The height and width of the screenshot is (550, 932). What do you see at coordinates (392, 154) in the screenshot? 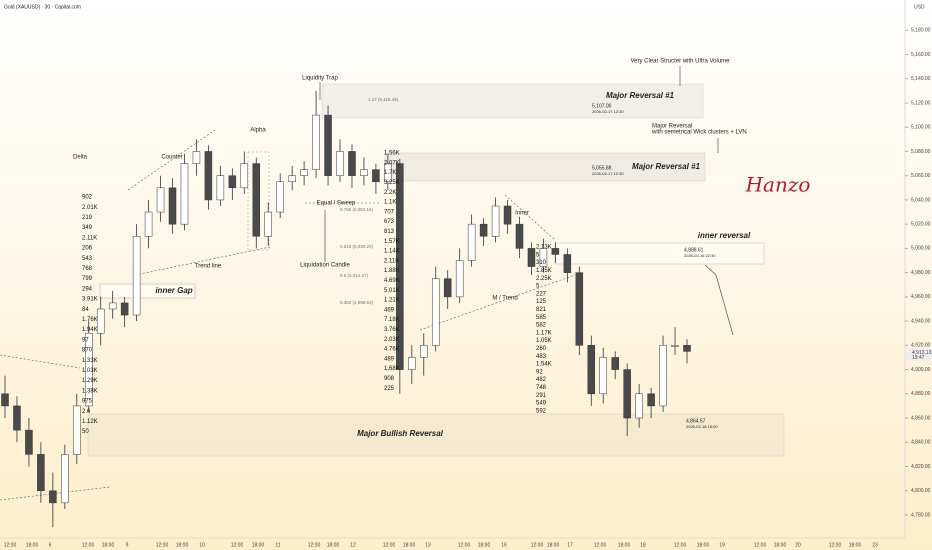
I see `delta-value: 1.56K` at bounding box center [392, 154].